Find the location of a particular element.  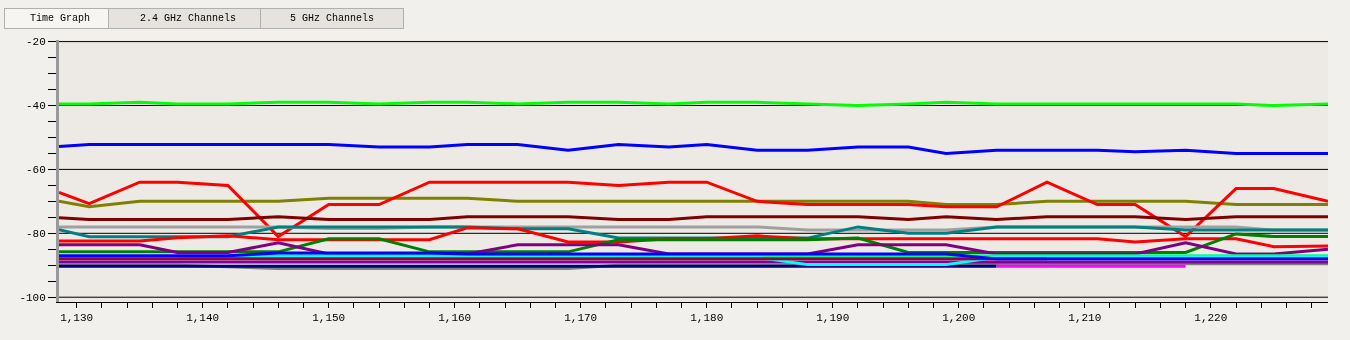

x-tick-label: 1,130 is located at coordinates (77, 318).